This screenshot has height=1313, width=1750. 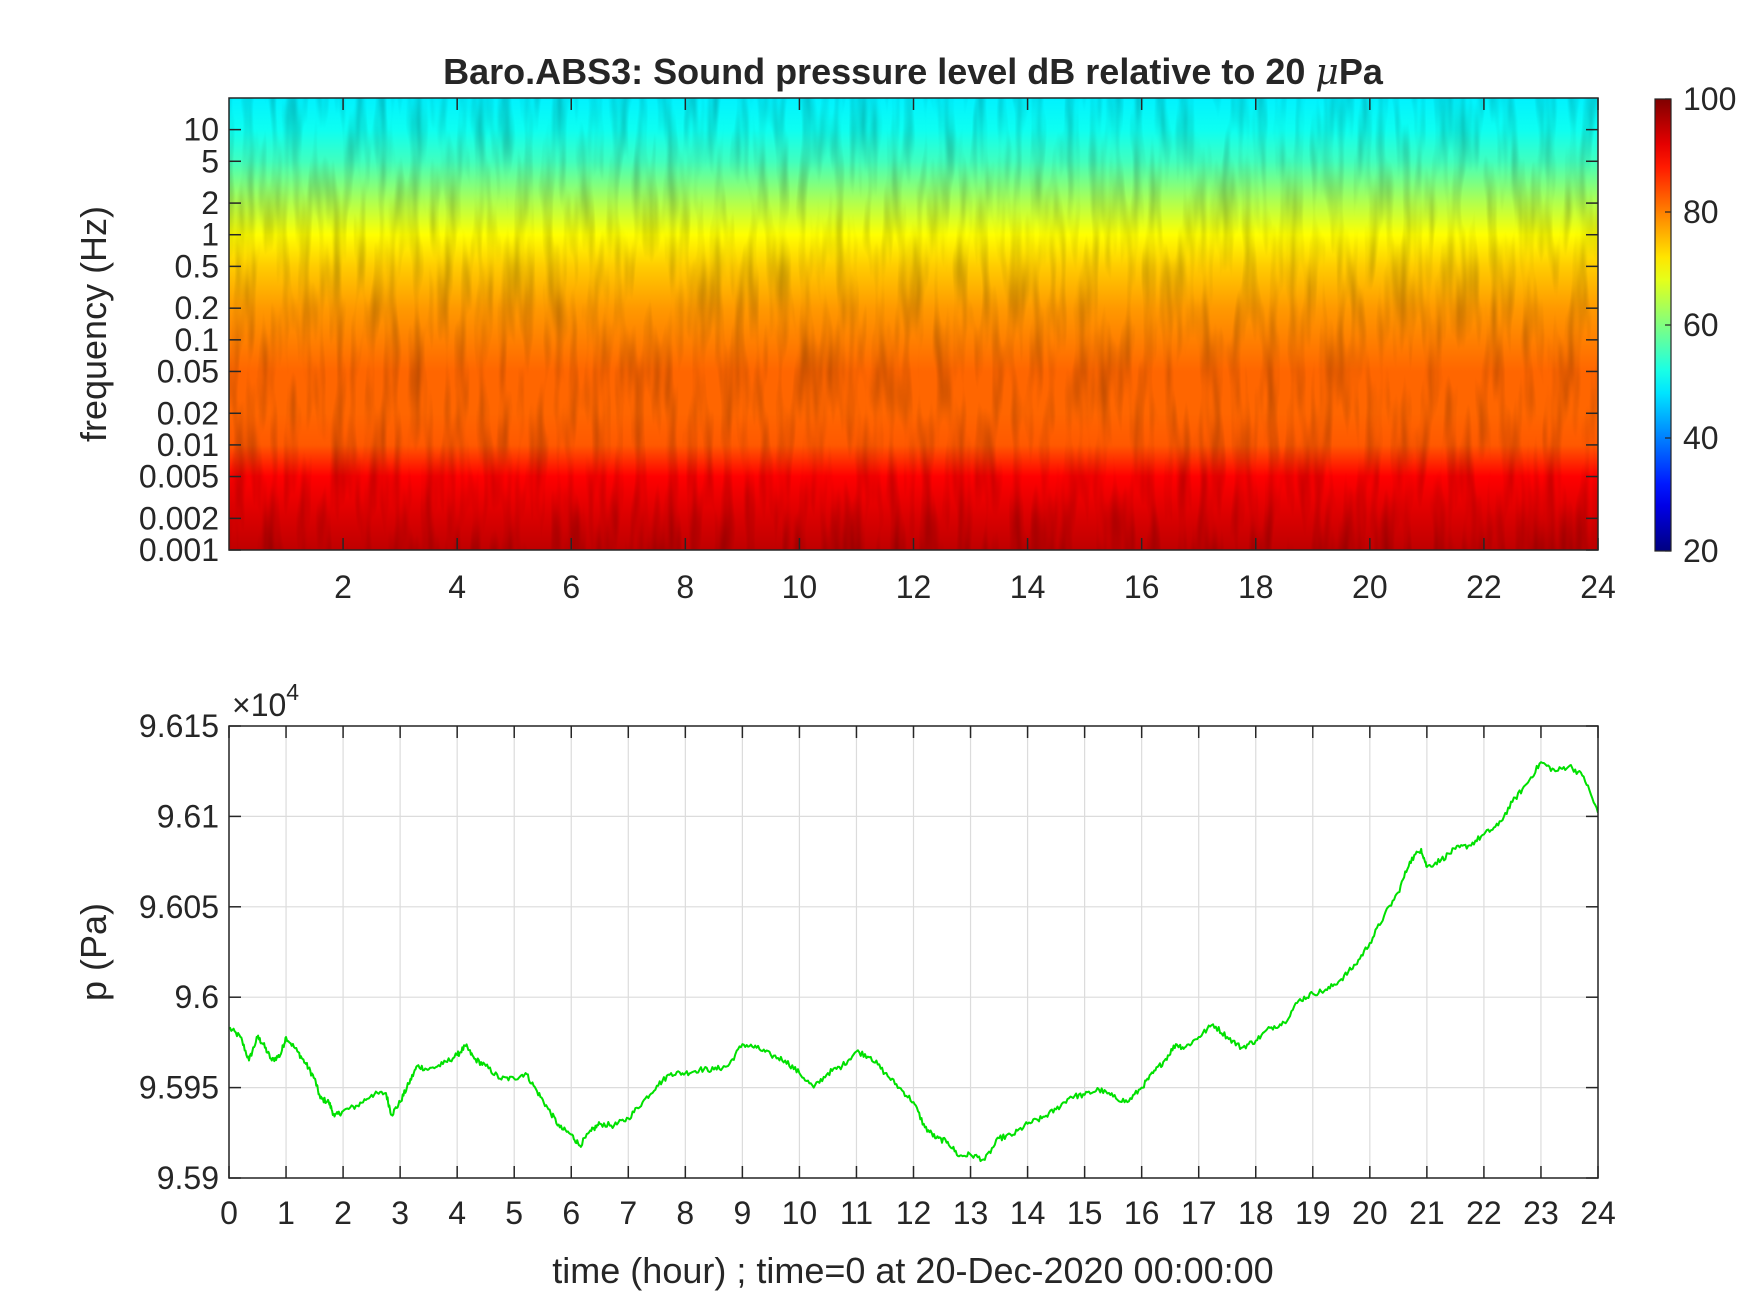 What do you see at coordinates (685, 1213) in the screenshot?
I see `pressure-x-tick-label: 8` at bounding box center [685, 1213].